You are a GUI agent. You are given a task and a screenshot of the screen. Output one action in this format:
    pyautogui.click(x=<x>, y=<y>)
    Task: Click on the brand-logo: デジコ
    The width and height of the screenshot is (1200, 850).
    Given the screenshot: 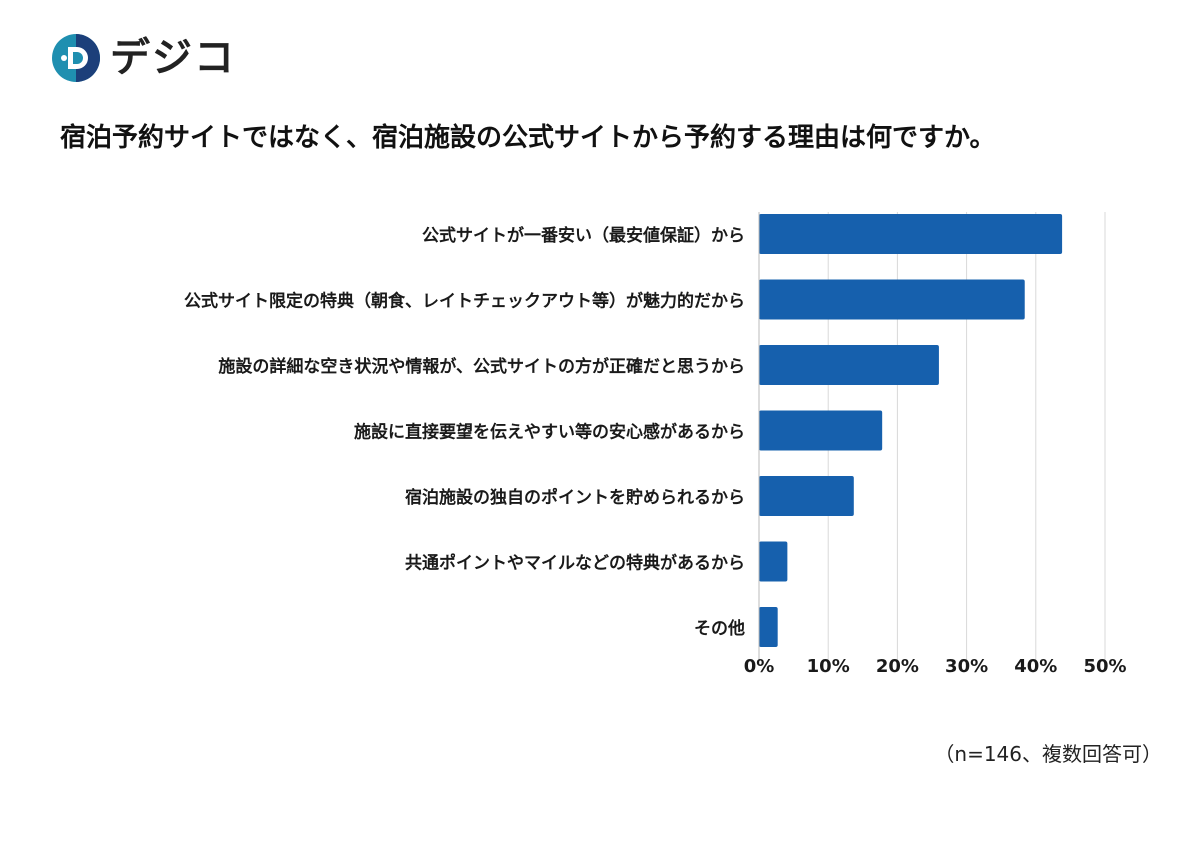 What is the action you would take?
    pyautogui.click(x=143, y=58)
    